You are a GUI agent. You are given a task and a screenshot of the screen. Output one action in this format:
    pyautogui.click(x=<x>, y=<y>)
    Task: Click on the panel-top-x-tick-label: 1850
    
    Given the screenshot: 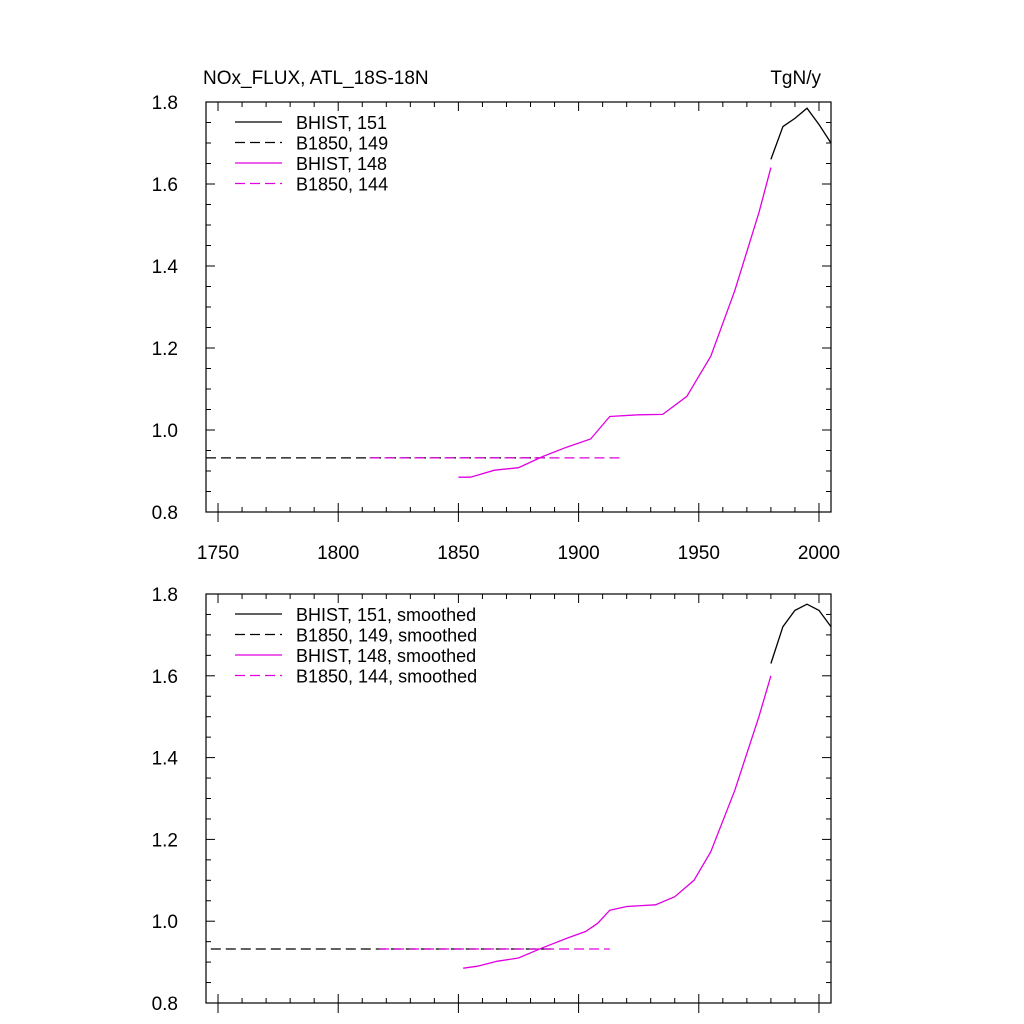 What is the action you would take?
    pyautogui.click(x=458, y=553)
    